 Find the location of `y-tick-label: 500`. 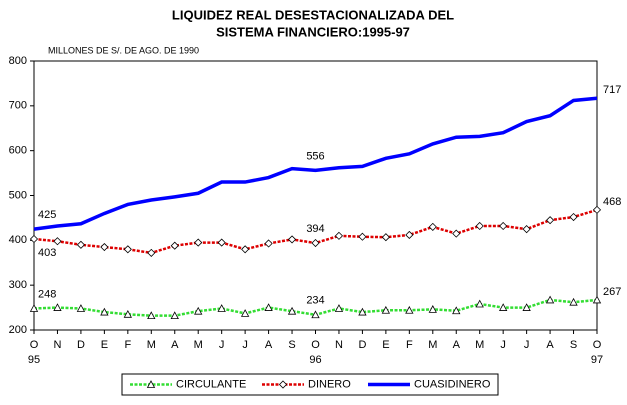

y-tick-label: 500 is located at coordinates (18, 195).